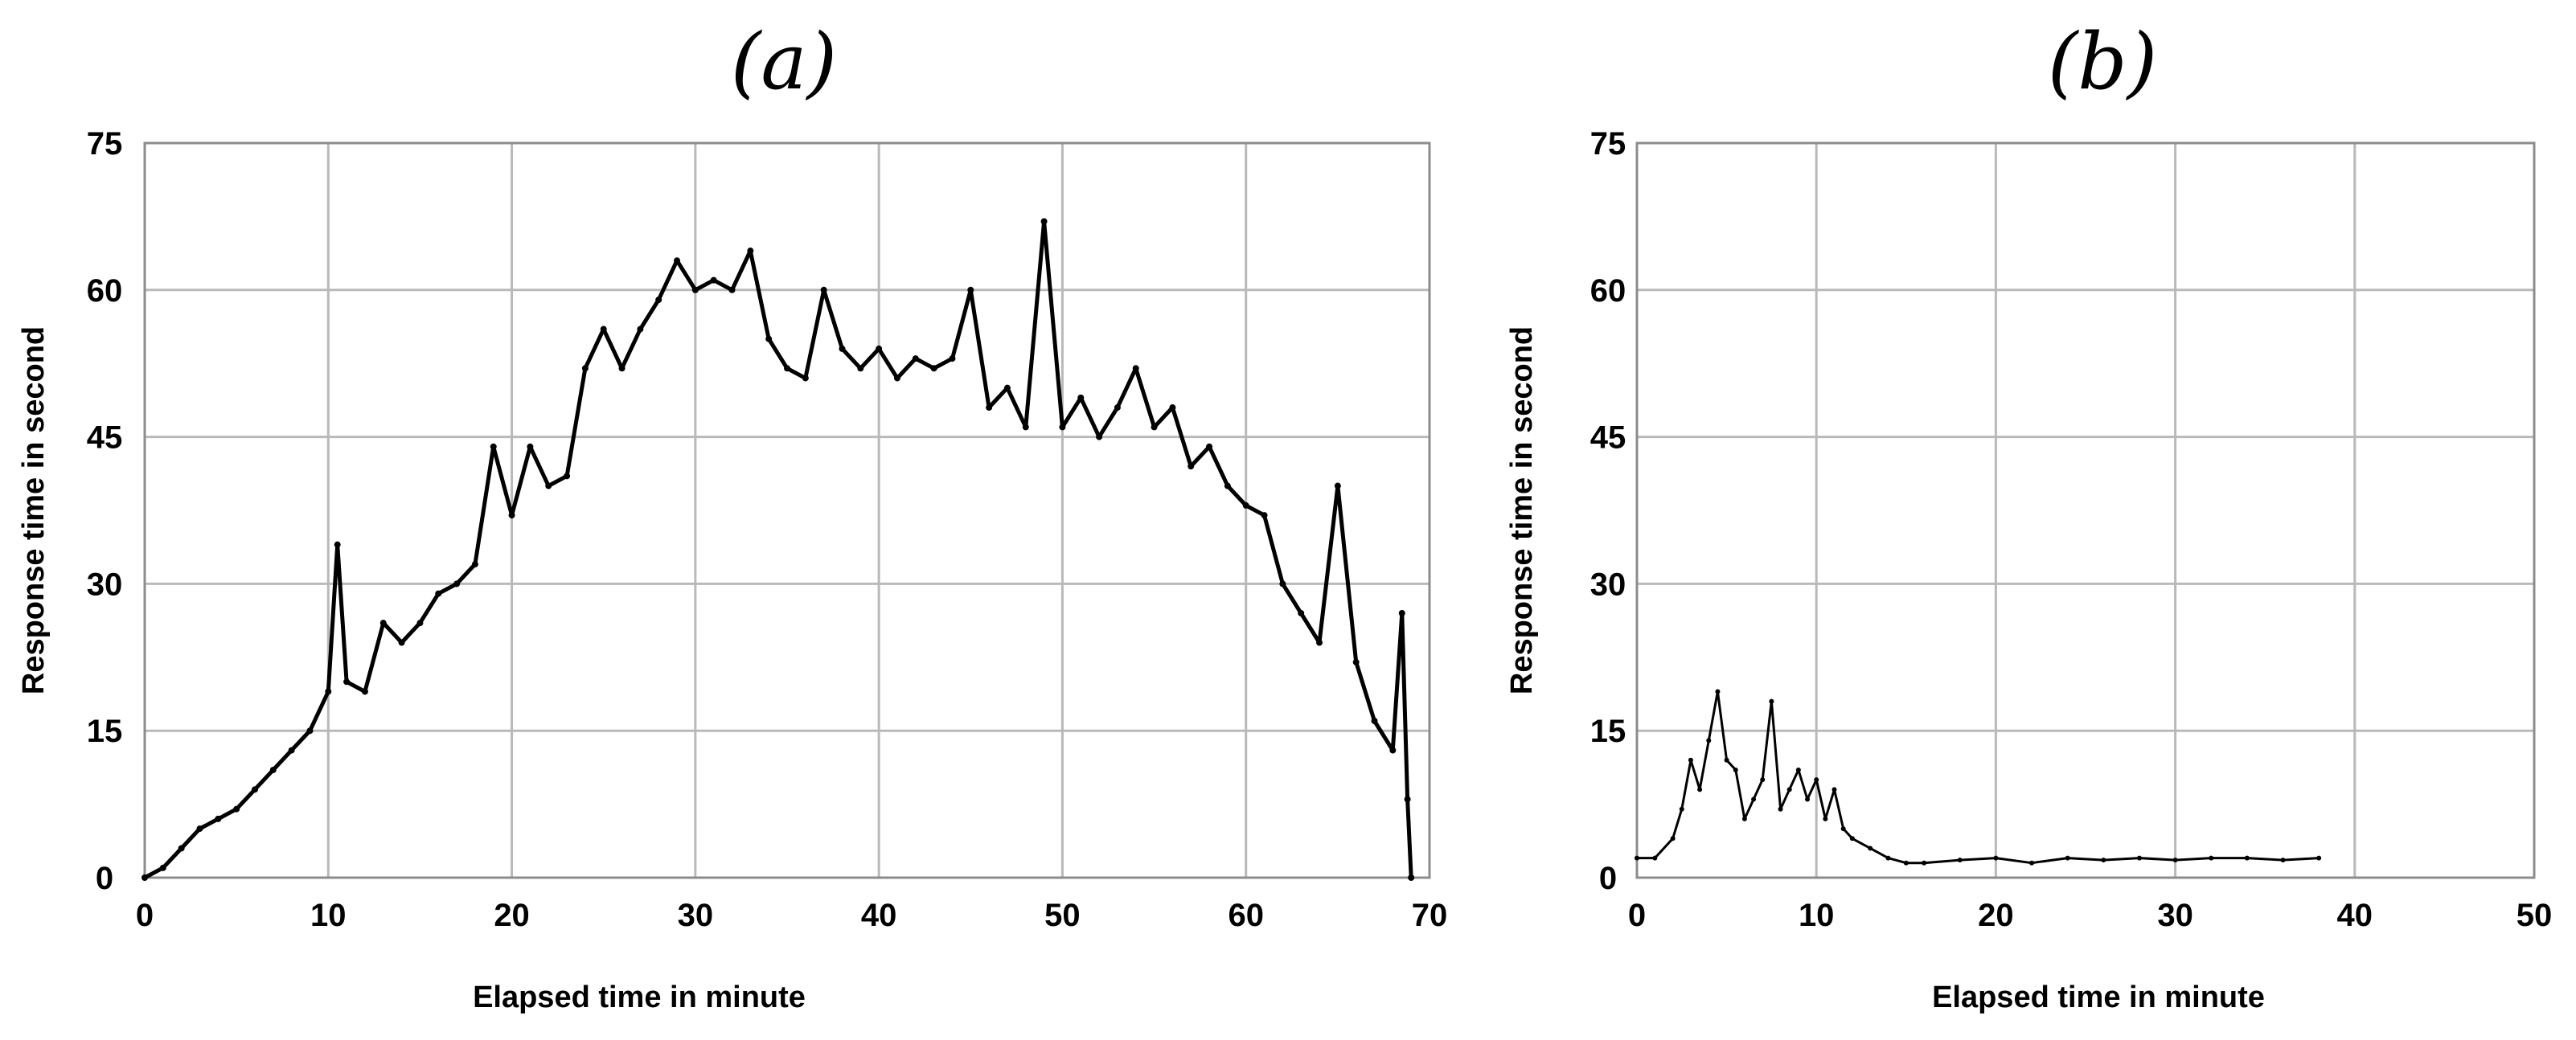  Describe the element at coordinates (639, 998) in the screenshot. I see `x-axis-label: Elapsed time in minute` at that location.